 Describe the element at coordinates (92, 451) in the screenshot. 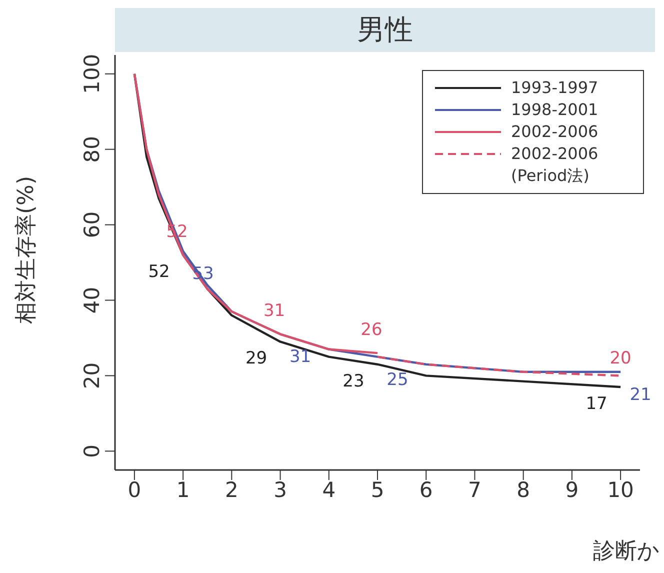

I see `y-tick-label: 0` at that location.